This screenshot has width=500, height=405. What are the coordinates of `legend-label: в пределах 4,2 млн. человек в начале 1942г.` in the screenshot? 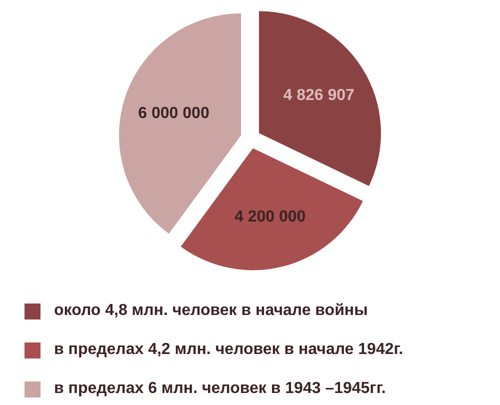 It's located at (229, 350).